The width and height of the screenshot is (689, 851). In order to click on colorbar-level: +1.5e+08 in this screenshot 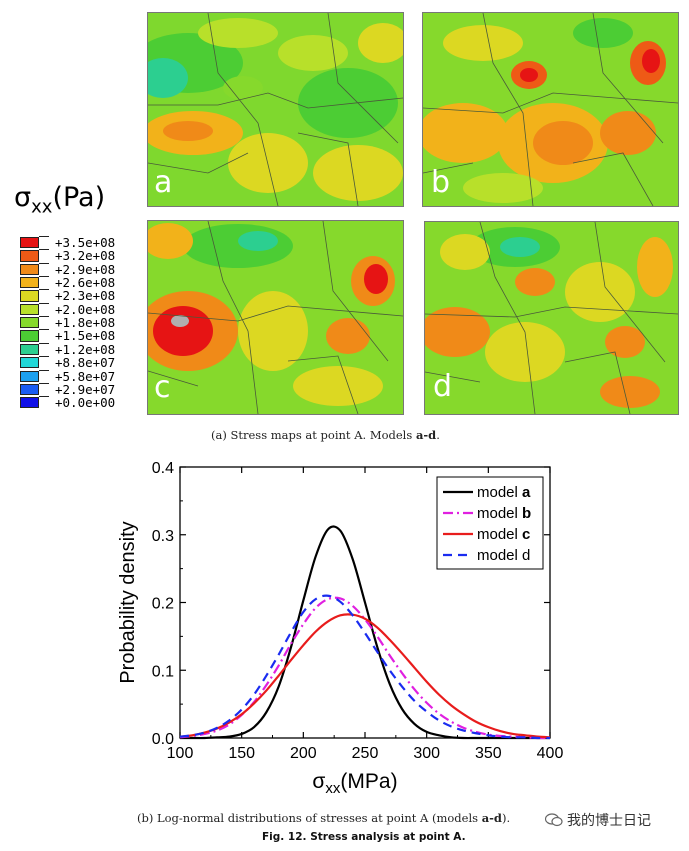, I will do `click(100, 336)`.